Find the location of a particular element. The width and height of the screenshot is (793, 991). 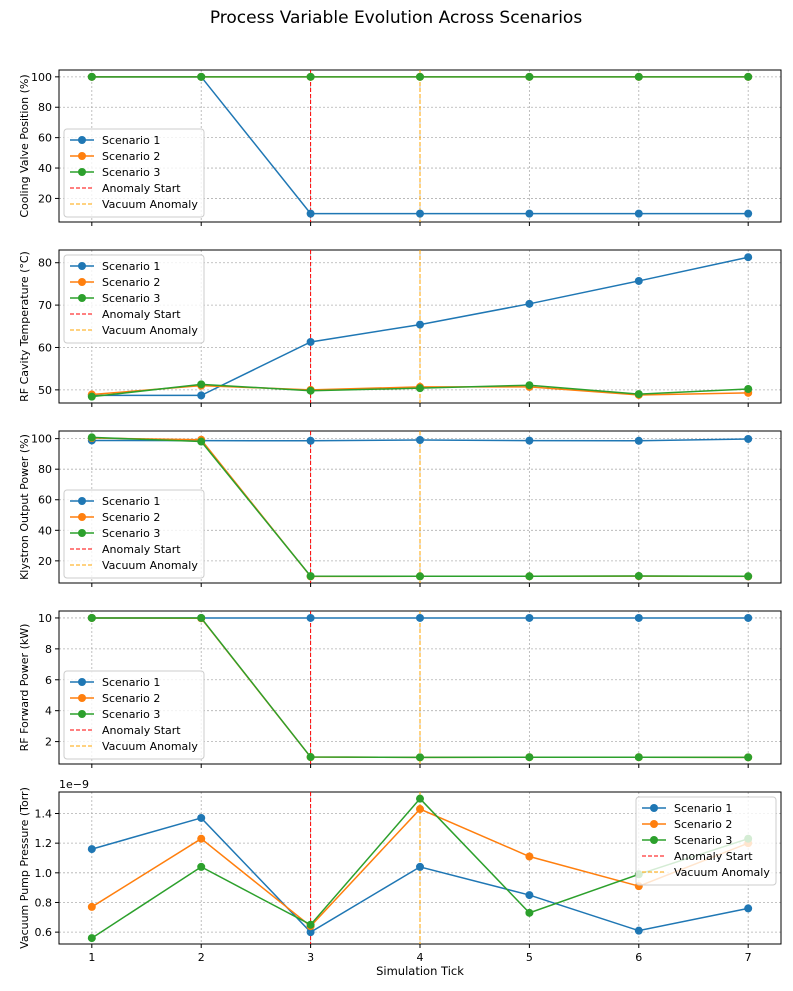

y-tick-label: 6 is located at coordinates (48, 680).